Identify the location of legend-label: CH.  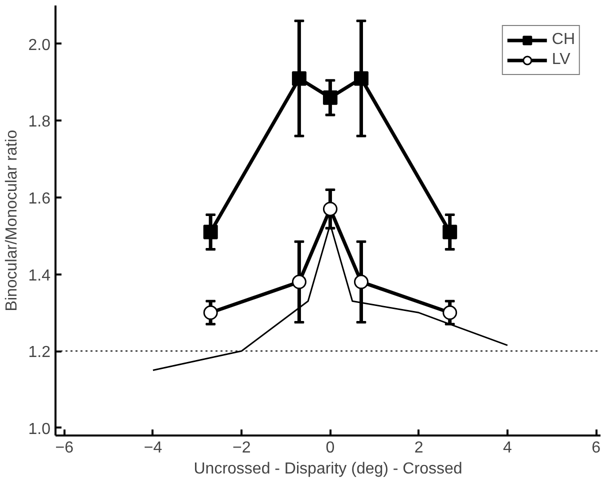
(563, 40).